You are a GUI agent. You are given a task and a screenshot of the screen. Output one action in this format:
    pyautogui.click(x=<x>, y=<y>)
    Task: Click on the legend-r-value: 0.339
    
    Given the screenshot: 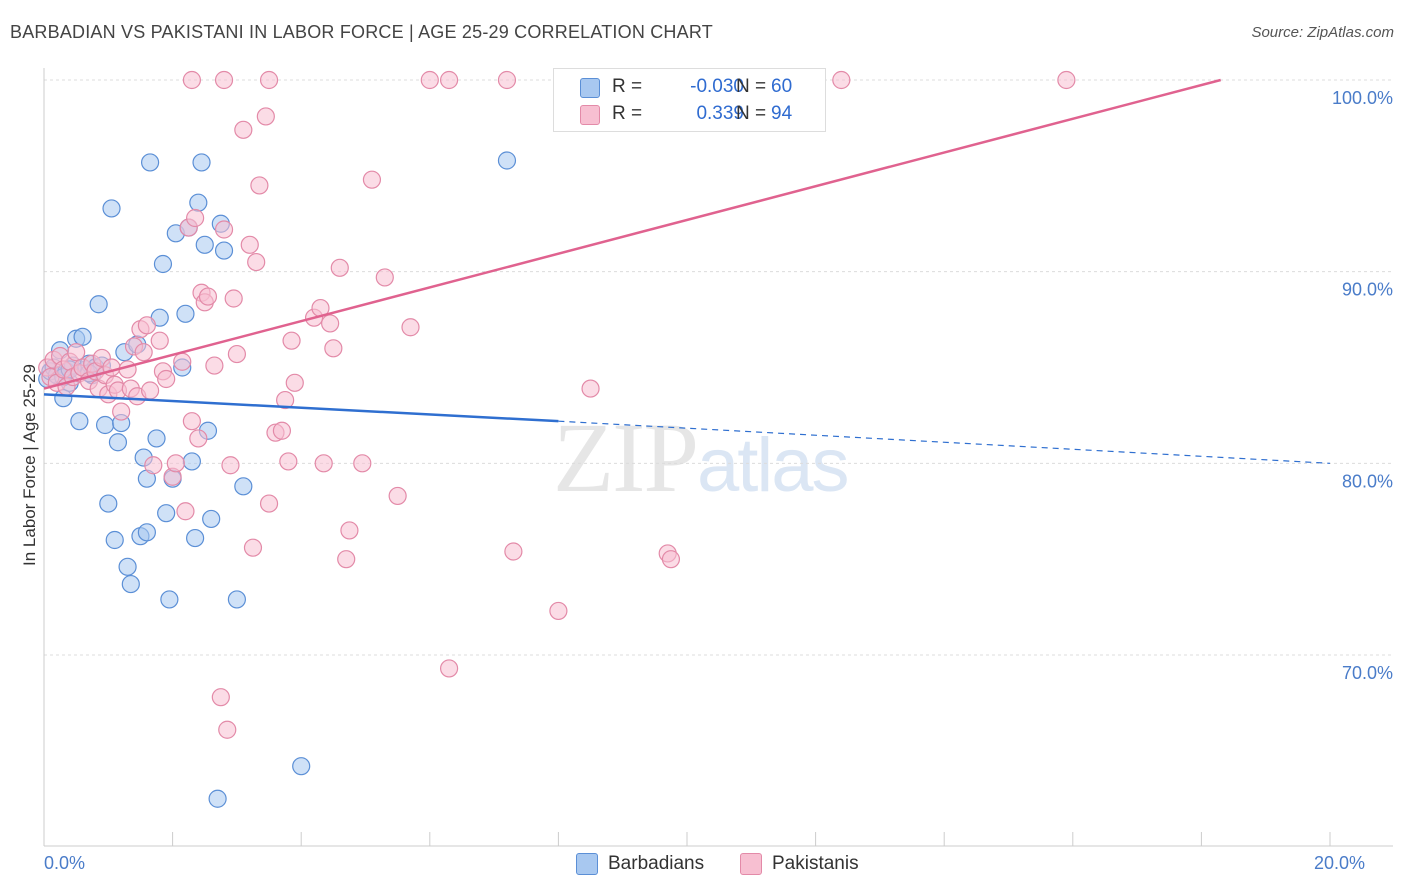 What is the action you would take?
    pyautogui.click(x=720, y=113)
    